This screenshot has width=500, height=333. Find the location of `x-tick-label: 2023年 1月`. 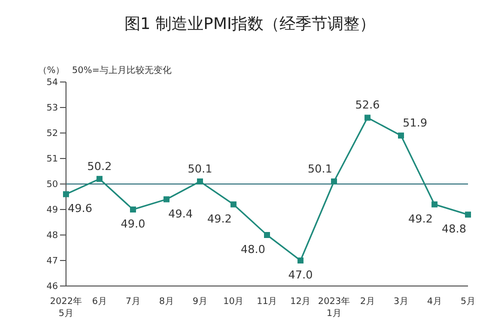

x-tick-label: 2023年 1月 is located at coordinates (334, 307).